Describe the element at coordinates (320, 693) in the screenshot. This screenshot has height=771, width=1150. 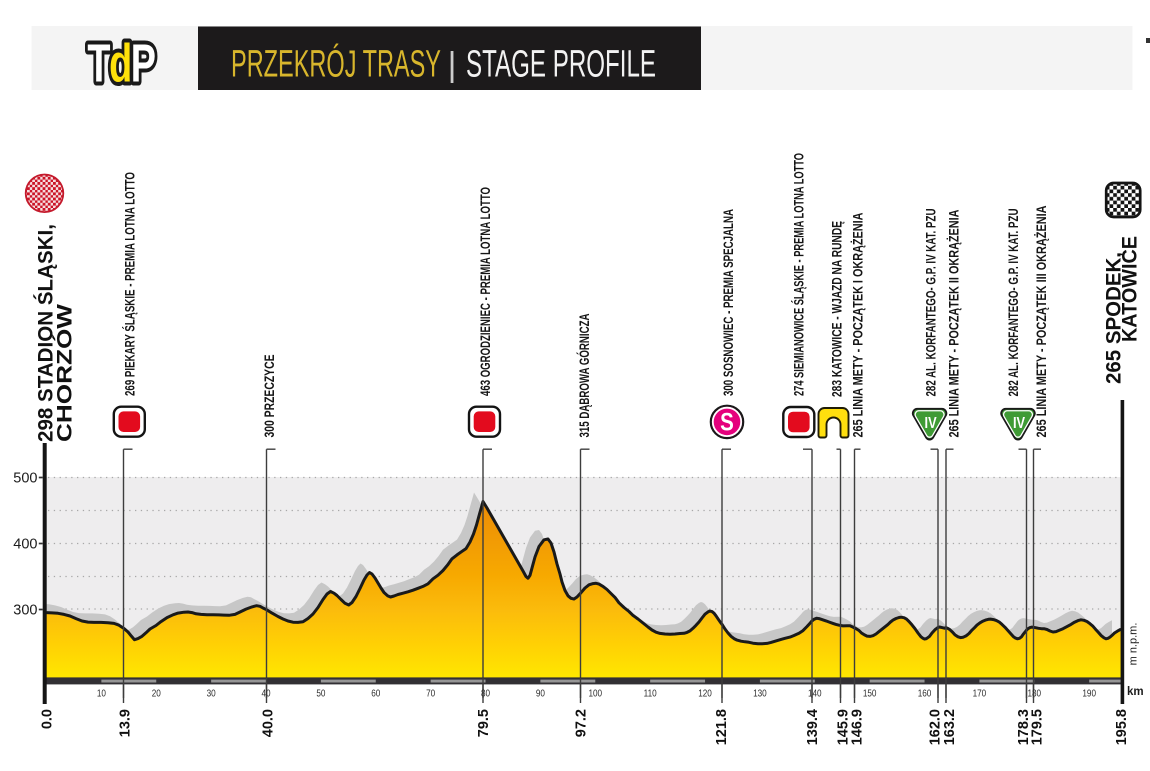
I see `svg-text: 50` at that location.